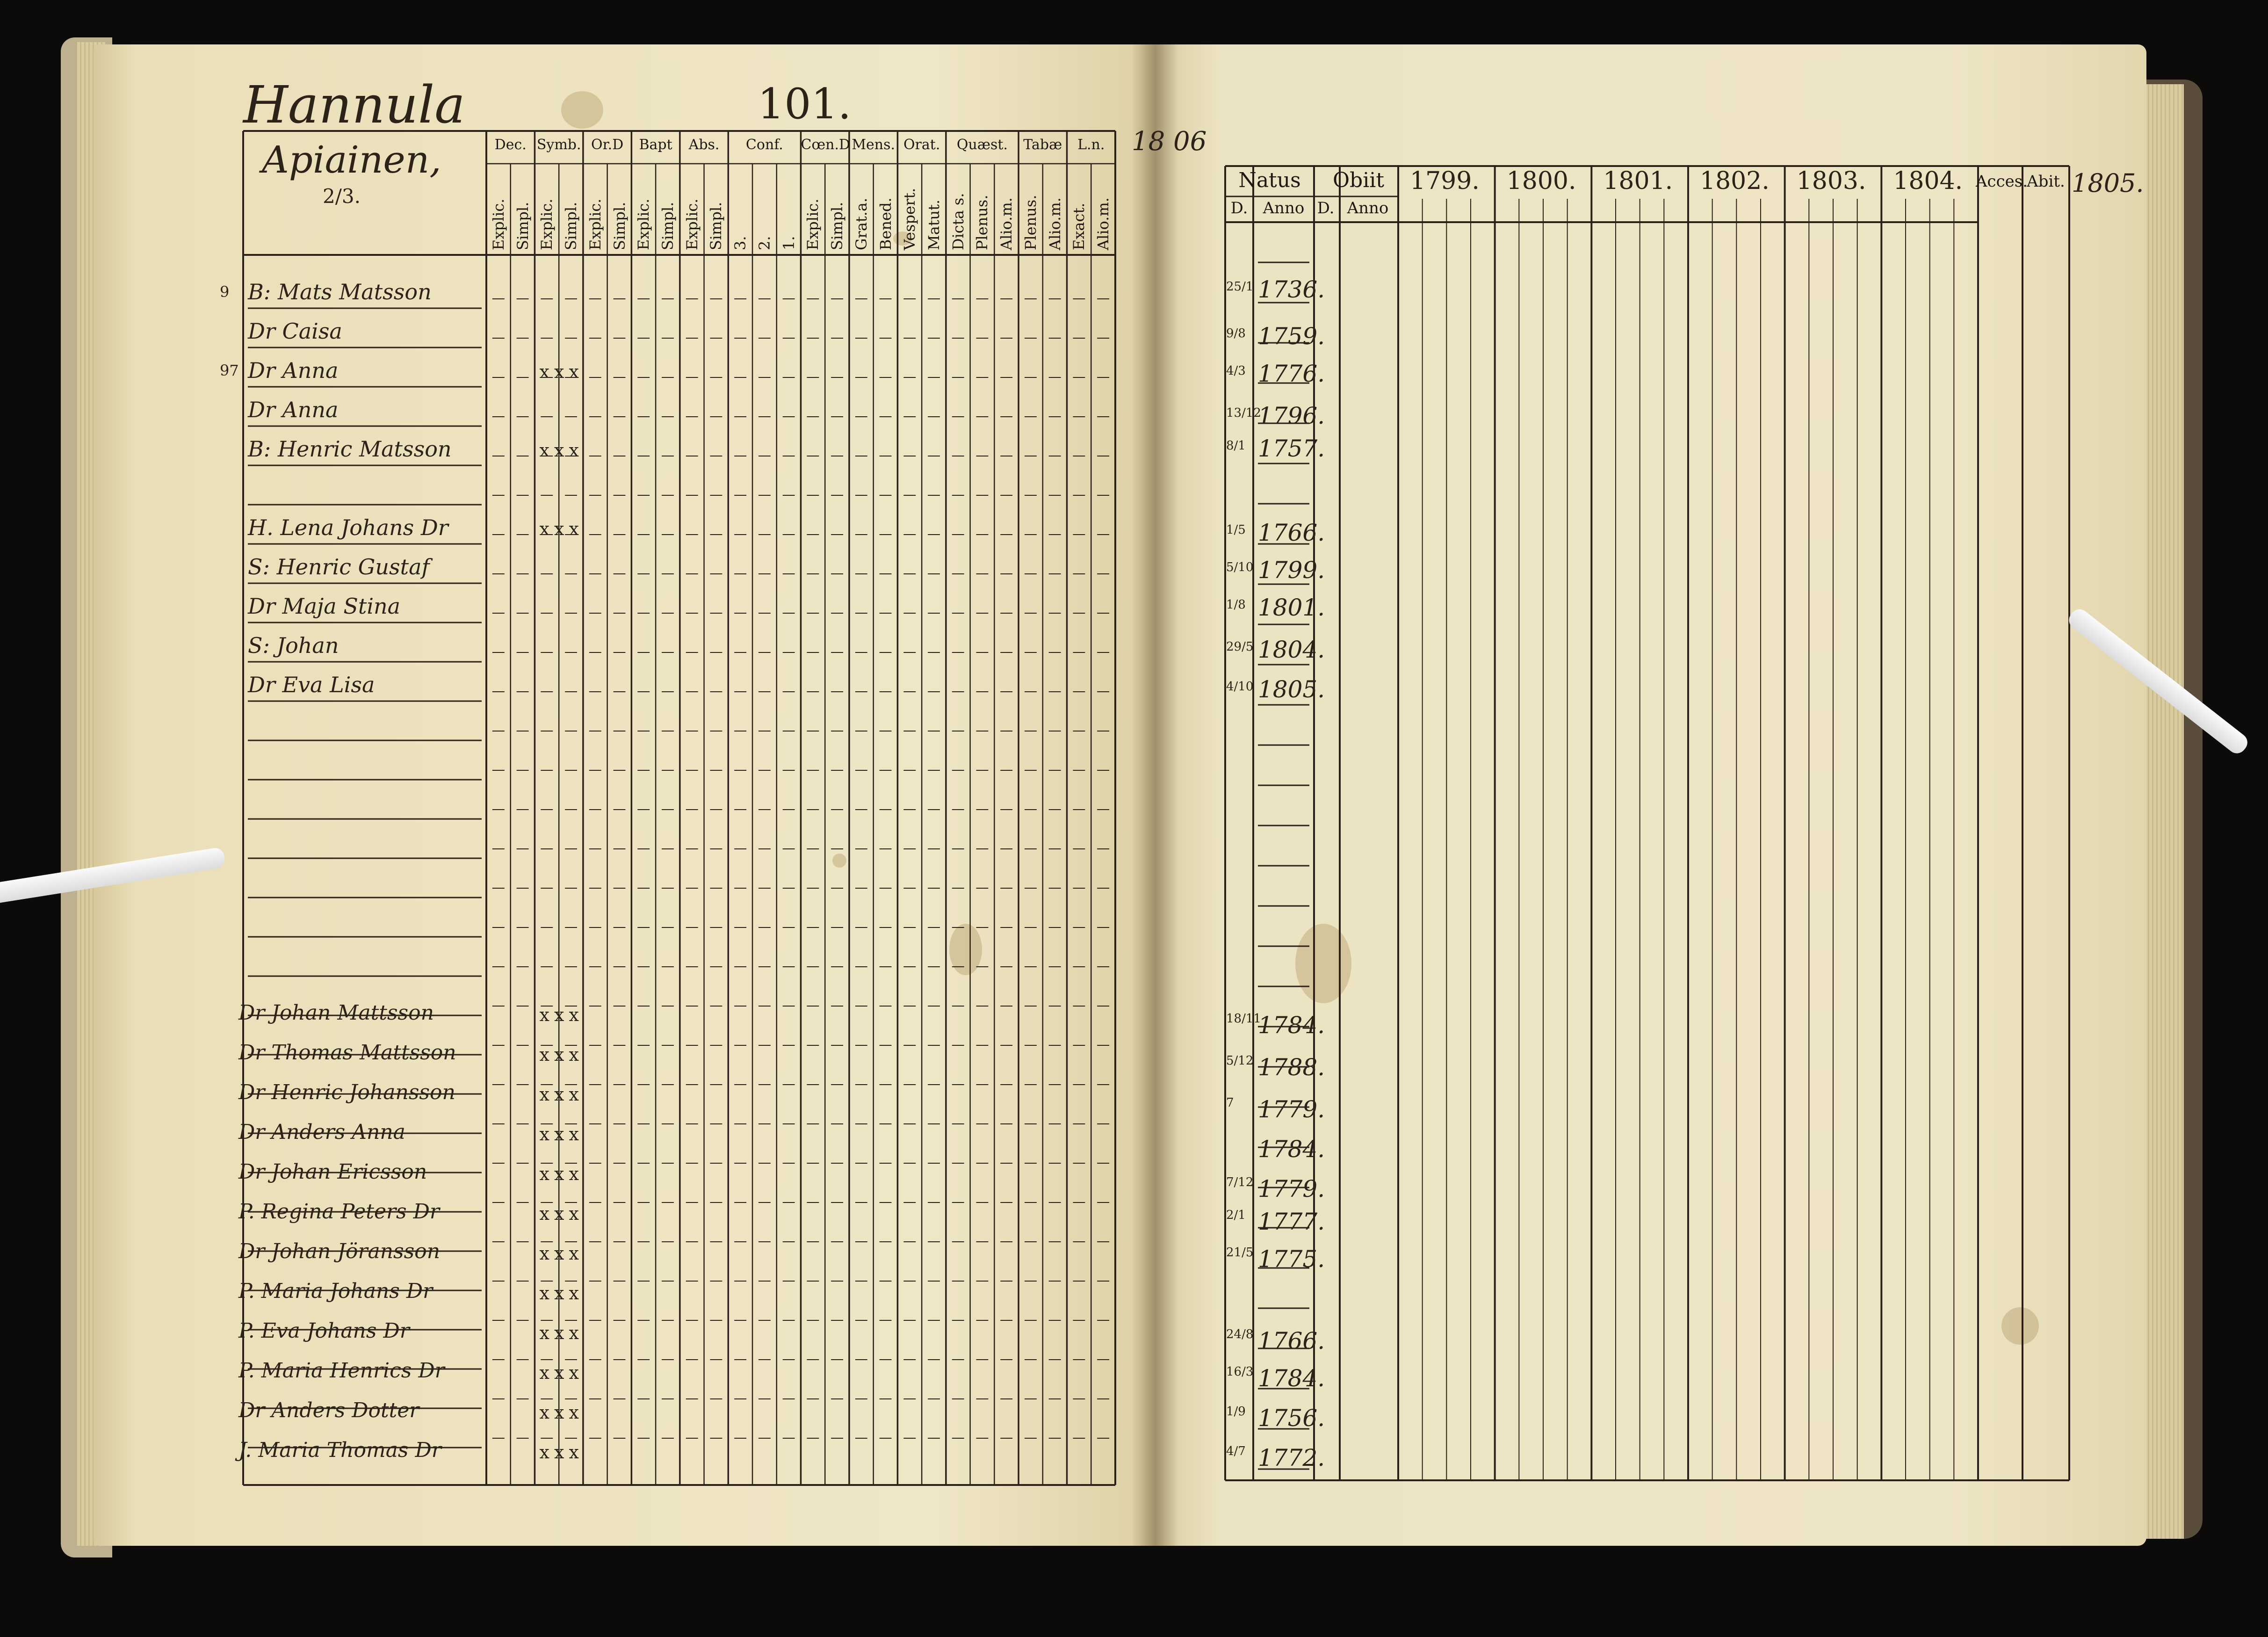 Image resolution: width=2268 pixels, height=1637 pixels. I want to click on column-sub-label: Dicta s., so click(958, 221).